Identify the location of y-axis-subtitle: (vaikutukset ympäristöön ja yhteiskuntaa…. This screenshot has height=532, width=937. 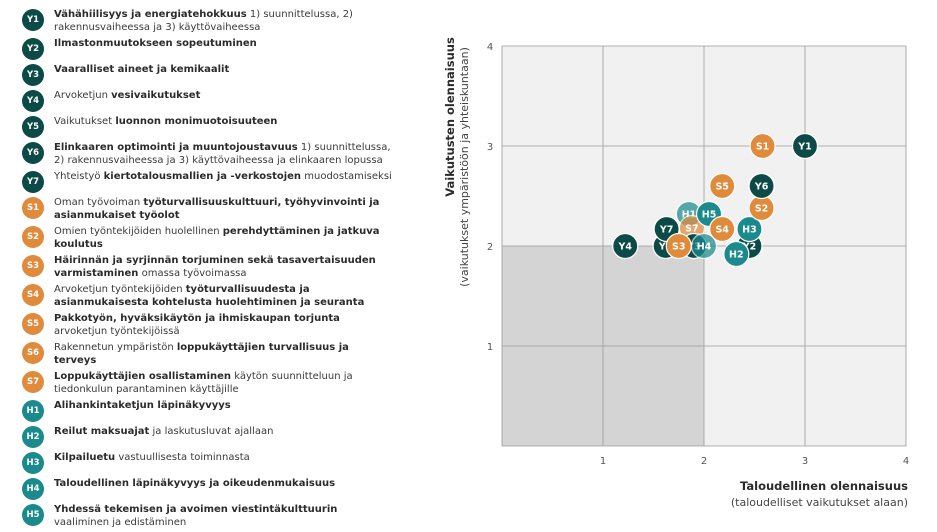
(464, 167).